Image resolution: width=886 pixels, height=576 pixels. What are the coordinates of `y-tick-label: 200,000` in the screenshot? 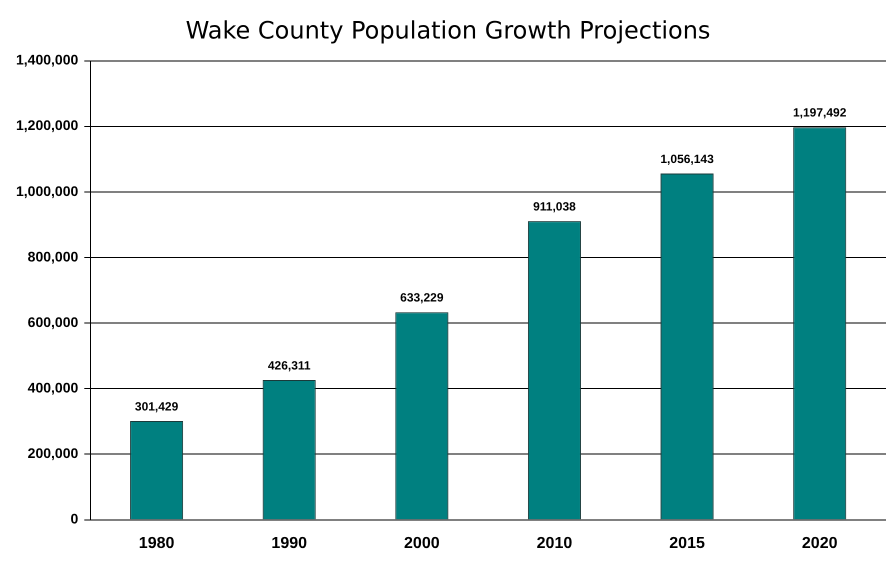 It's located at (53, 453).